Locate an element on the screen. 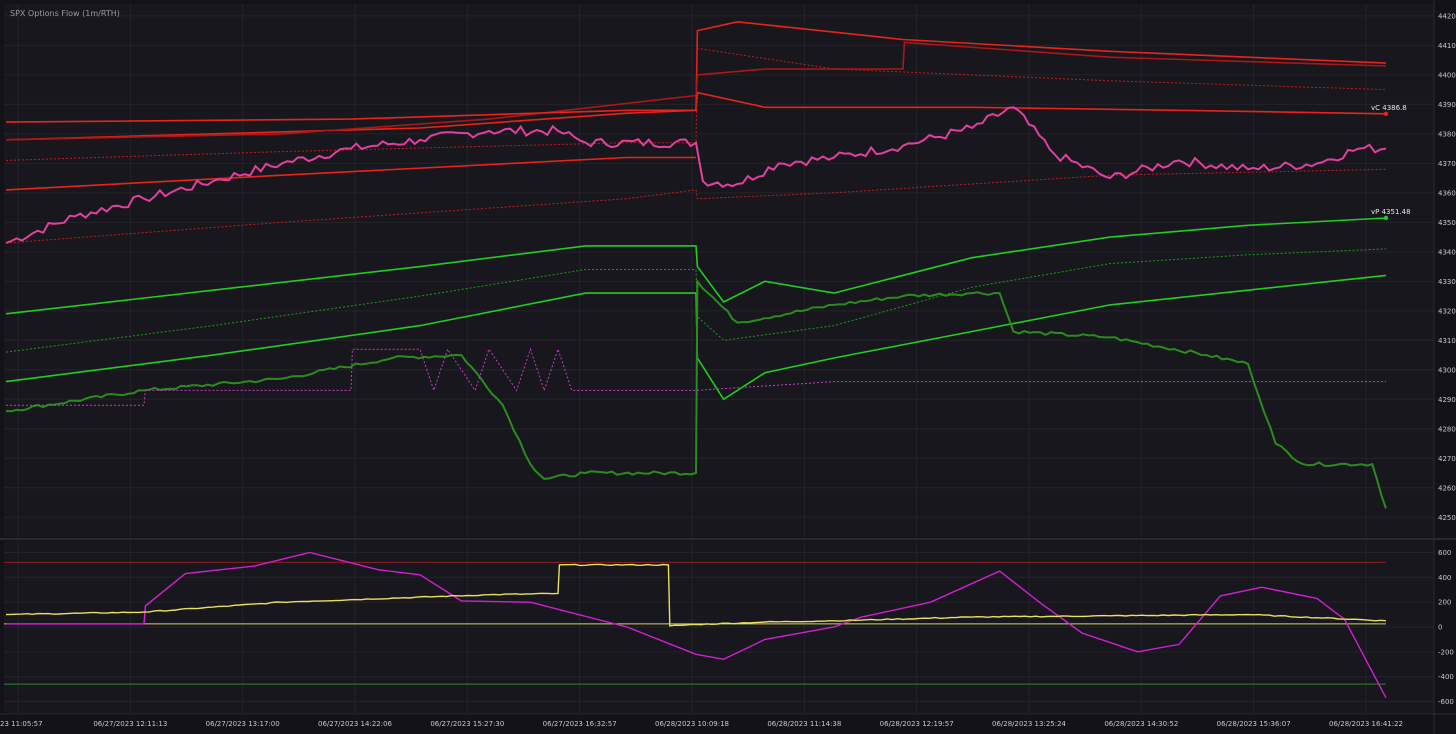  oscillator-axis: 600 400 200 0 -200 -400 -600 is located at coordinates (1446, 627).